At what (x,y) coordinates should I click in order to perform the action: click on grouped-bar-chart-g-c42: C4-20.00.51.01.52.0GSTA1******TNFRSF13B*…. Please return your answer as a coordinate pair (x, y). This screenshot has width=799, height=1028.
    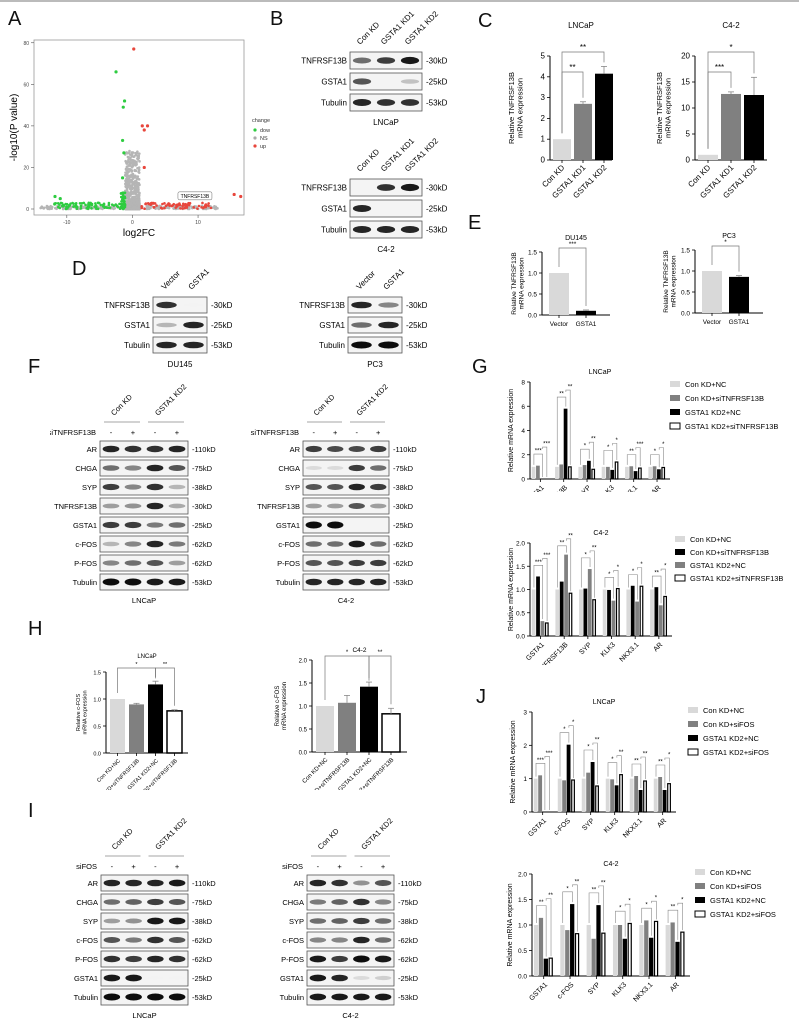
    Looking at the image, I should click on (645, 597).